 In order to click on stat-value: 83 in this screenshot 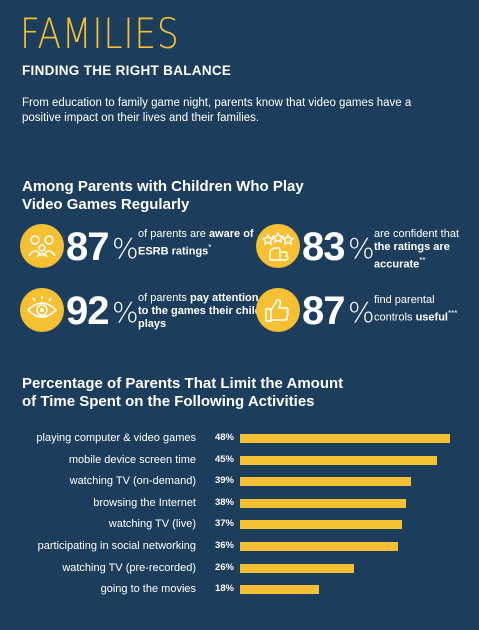, I will do `click(323, 247)`.